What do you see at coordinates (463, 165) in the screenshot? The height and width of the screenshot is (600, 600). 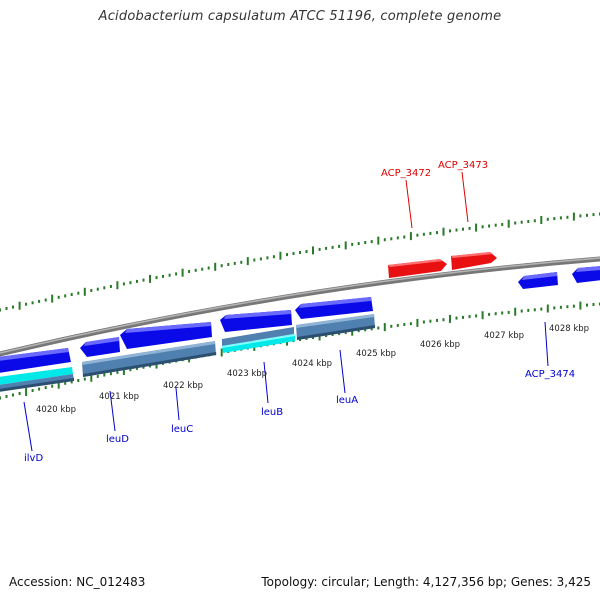 I see `gene-label-acp3473: ACP_3473` at bounding box center [463, 165].